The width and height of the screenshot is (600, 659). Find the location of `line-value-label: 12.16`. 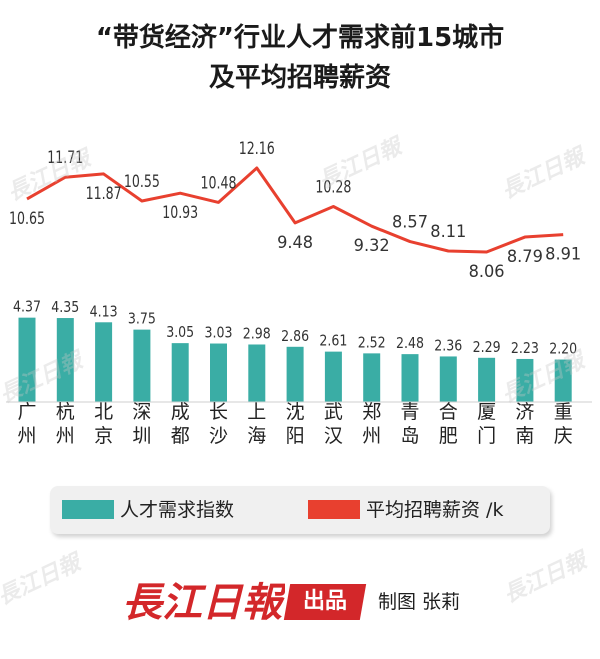

line-value-label: 12.16 is located at coordinates (257, 149).